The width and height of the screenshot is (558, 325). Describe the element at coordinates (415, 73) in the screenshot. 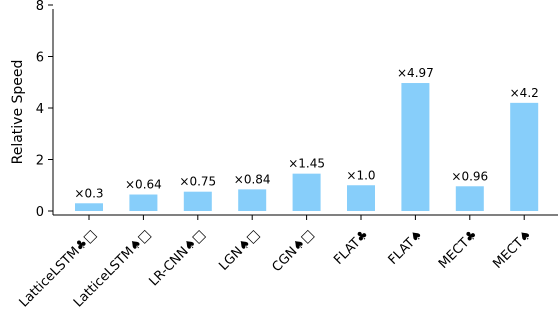

I see `data-label: ×4.97` at that location.